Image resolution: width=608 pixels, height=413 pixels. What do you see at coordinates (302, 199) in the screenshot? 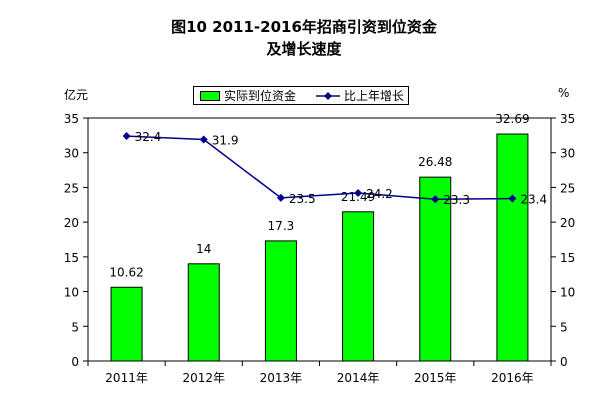
I see `line-value-label: 23.5` at bounding box center [302, 199].